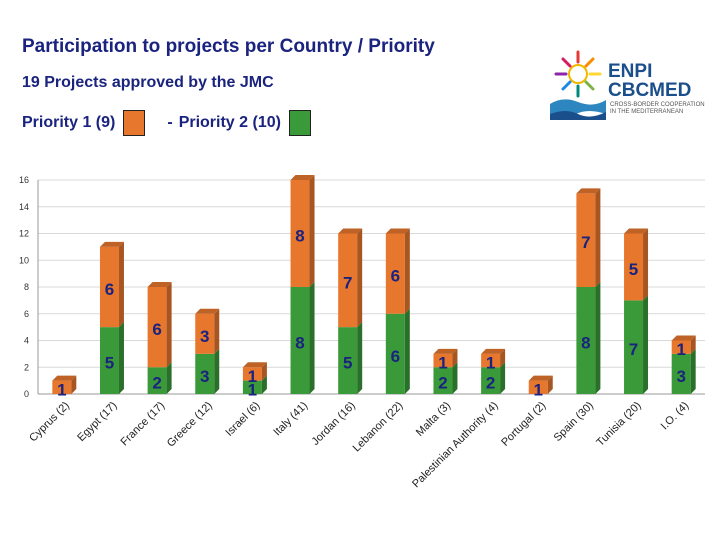 The image size is (720, 540). I want to click on x-category-label: Malta (3), so click(433, 419).